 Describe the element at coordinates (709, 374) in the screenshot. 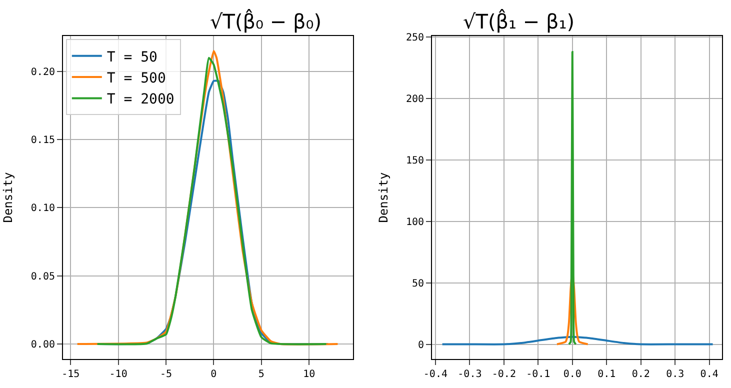

I see `x-tick-label: 0.4` at that location.